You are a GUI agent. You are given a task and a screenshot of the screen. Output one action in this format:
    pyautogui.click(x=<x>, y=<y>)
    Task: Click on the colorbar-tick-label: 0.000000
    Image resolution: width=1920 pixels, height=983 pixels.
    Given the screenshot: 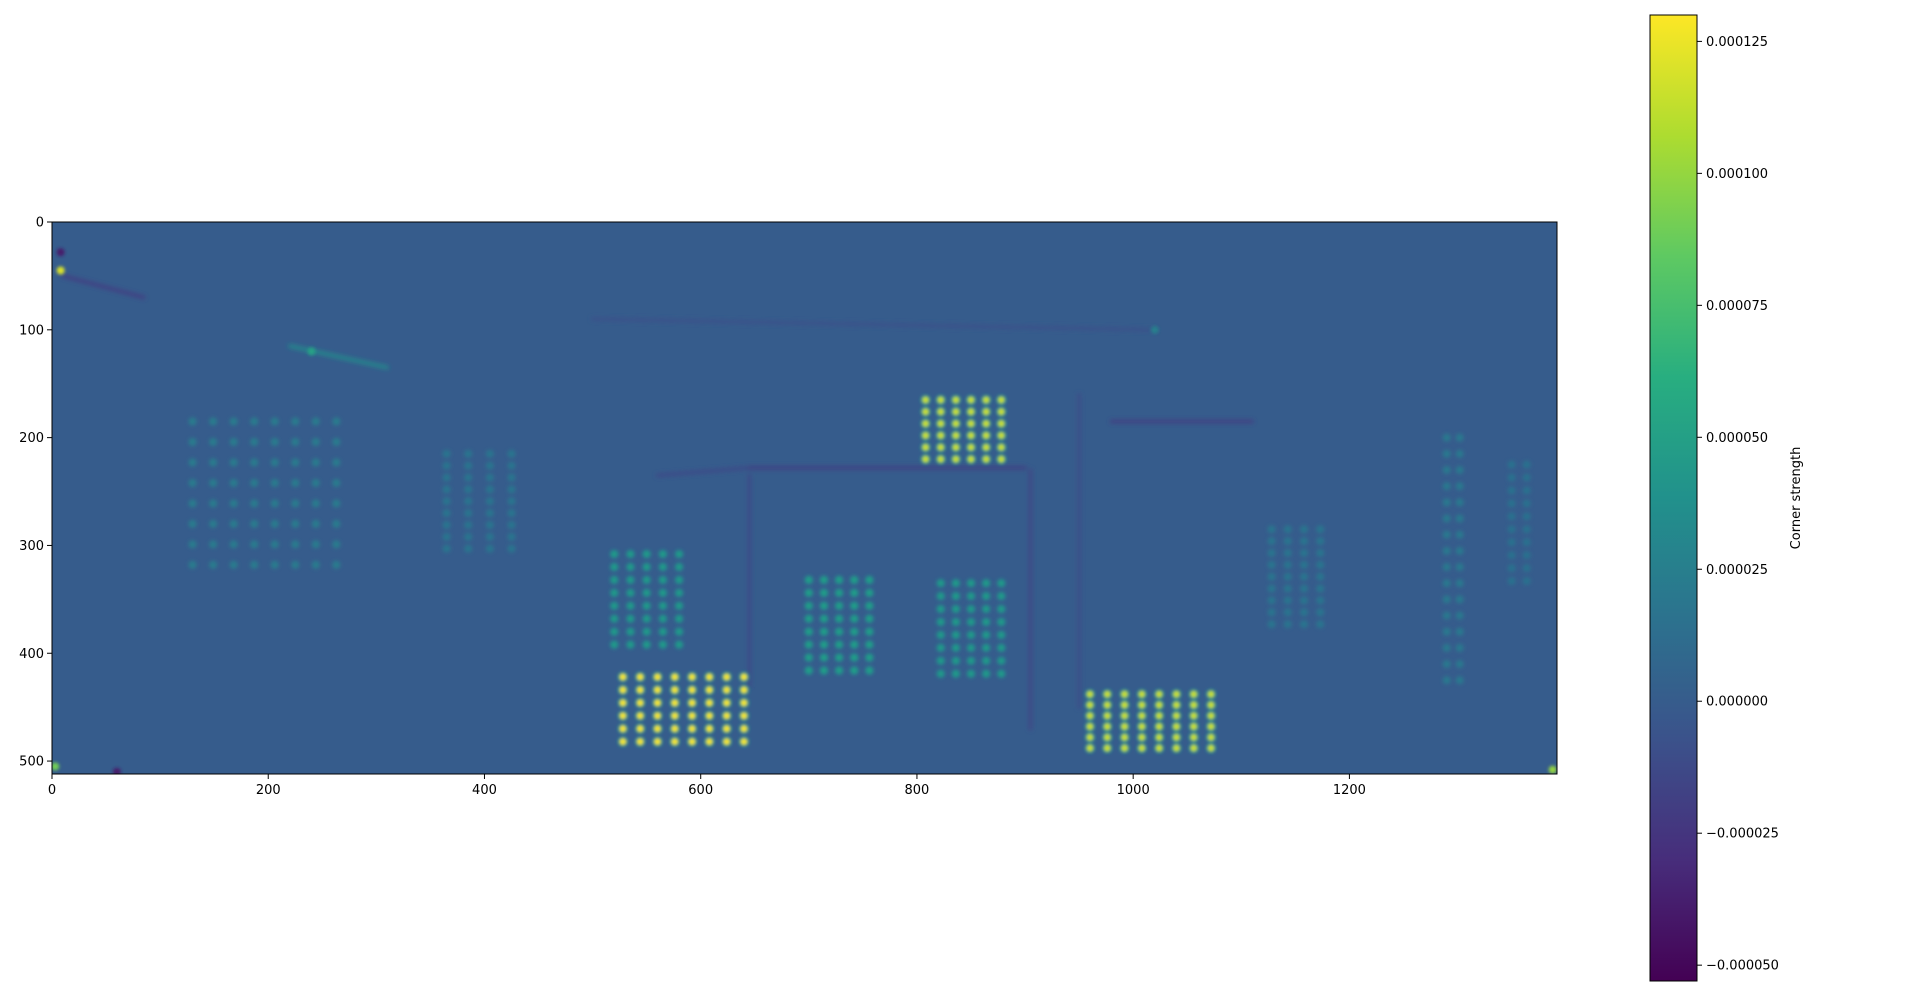 What is the action you would take?
    pyautogui.click(x=1737, y=702)
    